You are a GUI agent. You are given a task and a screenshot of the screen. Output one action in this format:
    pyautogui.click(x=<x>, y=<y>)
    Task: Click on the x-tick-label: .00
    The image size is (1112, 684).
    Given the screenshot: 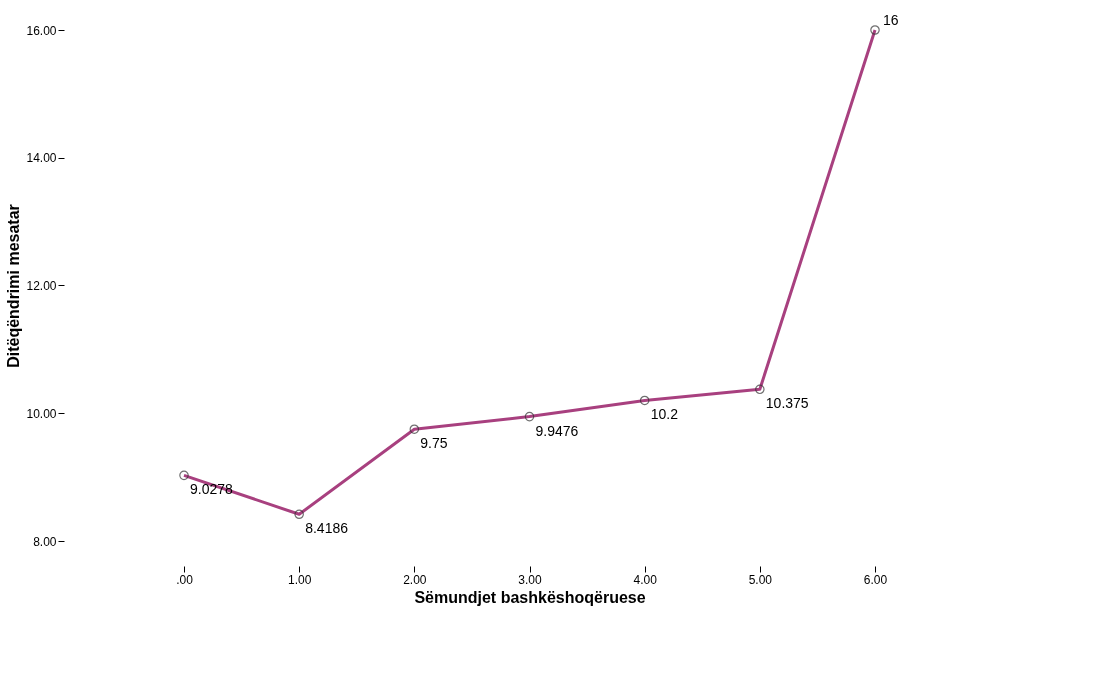 What is the action you would take?
    pyautogui.click(x=185, y=579)
    